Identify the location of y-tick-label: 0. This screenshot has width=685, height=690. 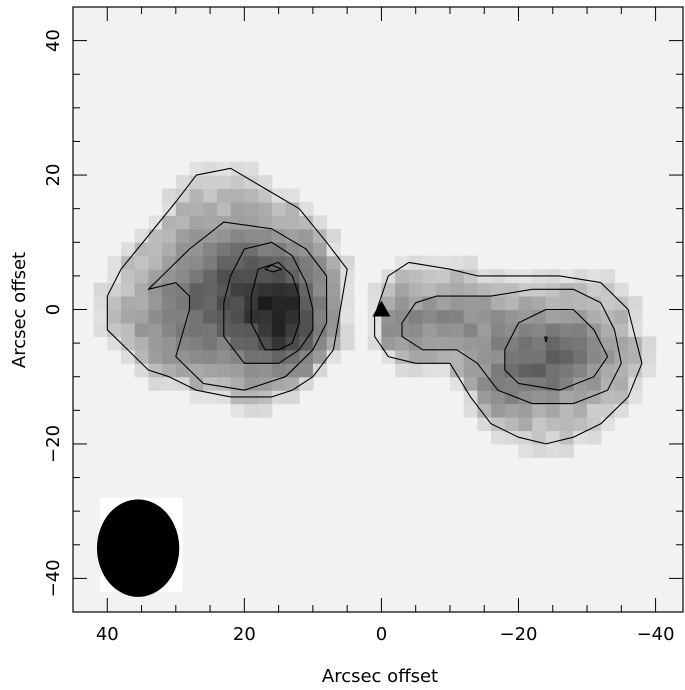
(53, 309).